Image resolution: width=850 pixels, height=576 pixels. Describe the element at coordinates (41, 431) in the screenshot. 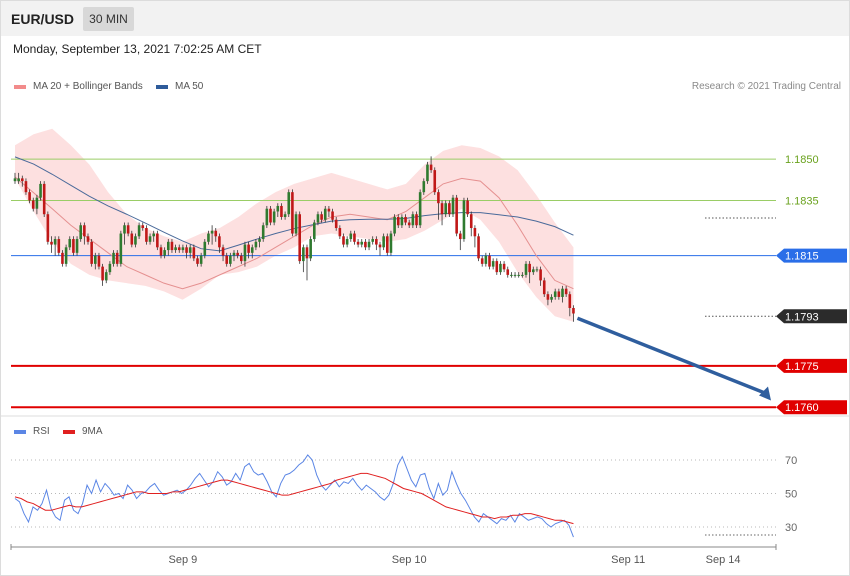

I see `rsi-label: RSI` at that location.